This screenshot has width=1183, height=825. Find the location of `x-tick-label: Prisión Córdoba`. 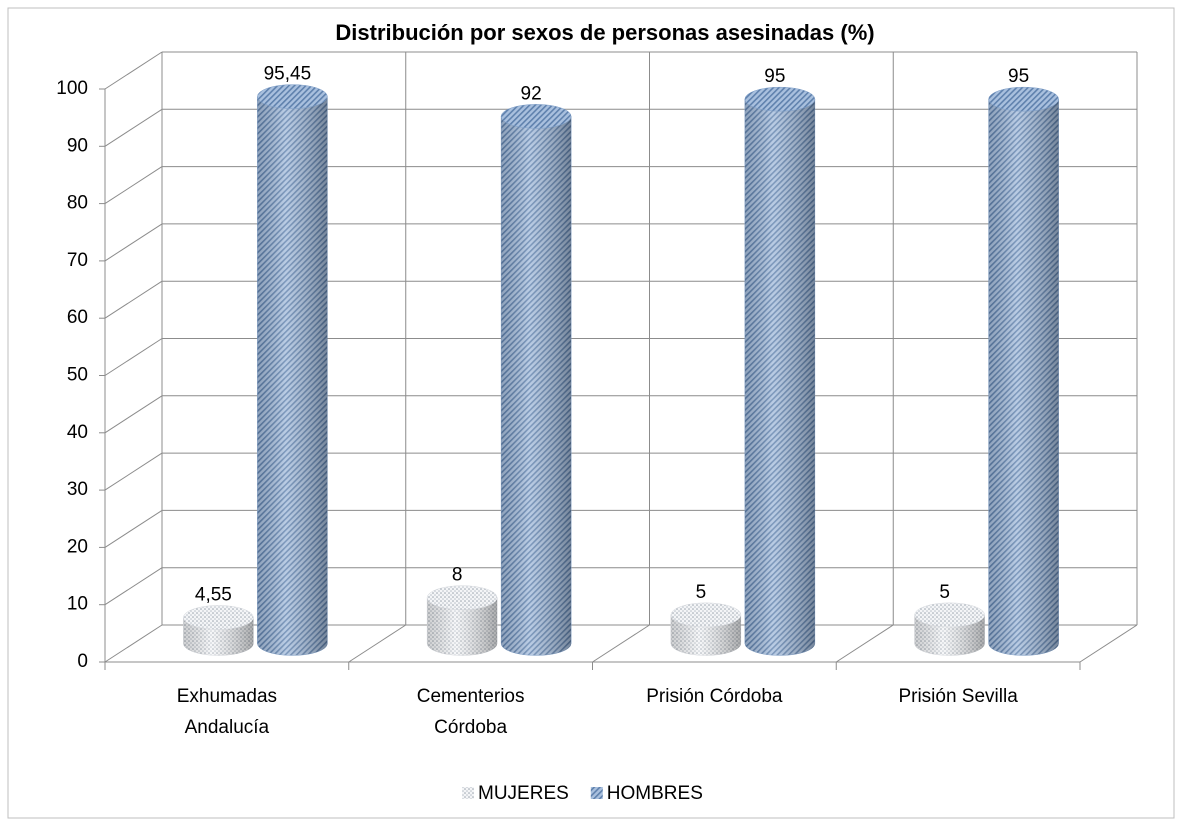

x-tick-label: Prisión Córdoba is located at coordinates (714, 696).